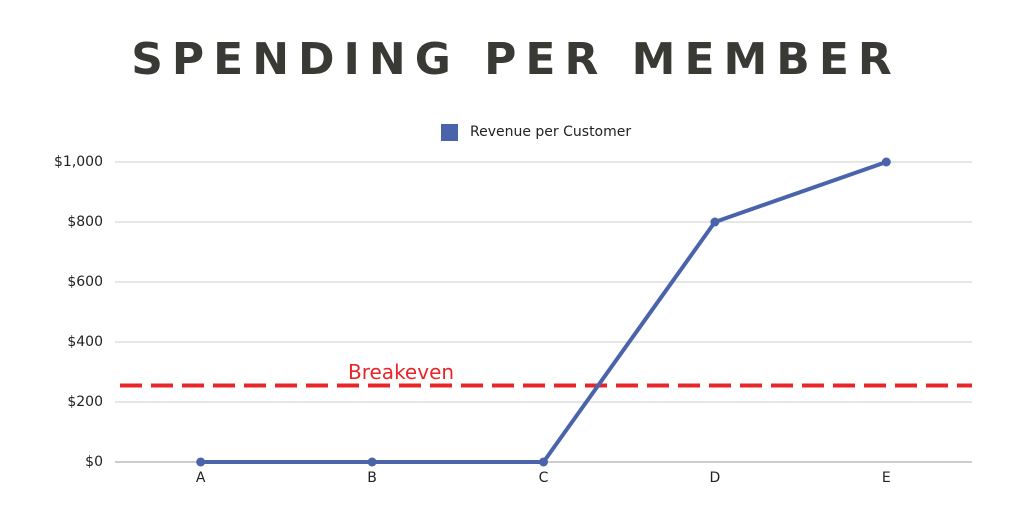  What do you see at coordinates (886, 478) in the screenshot?
I see `x-tick-label: E` at bounding box center [886, 478].